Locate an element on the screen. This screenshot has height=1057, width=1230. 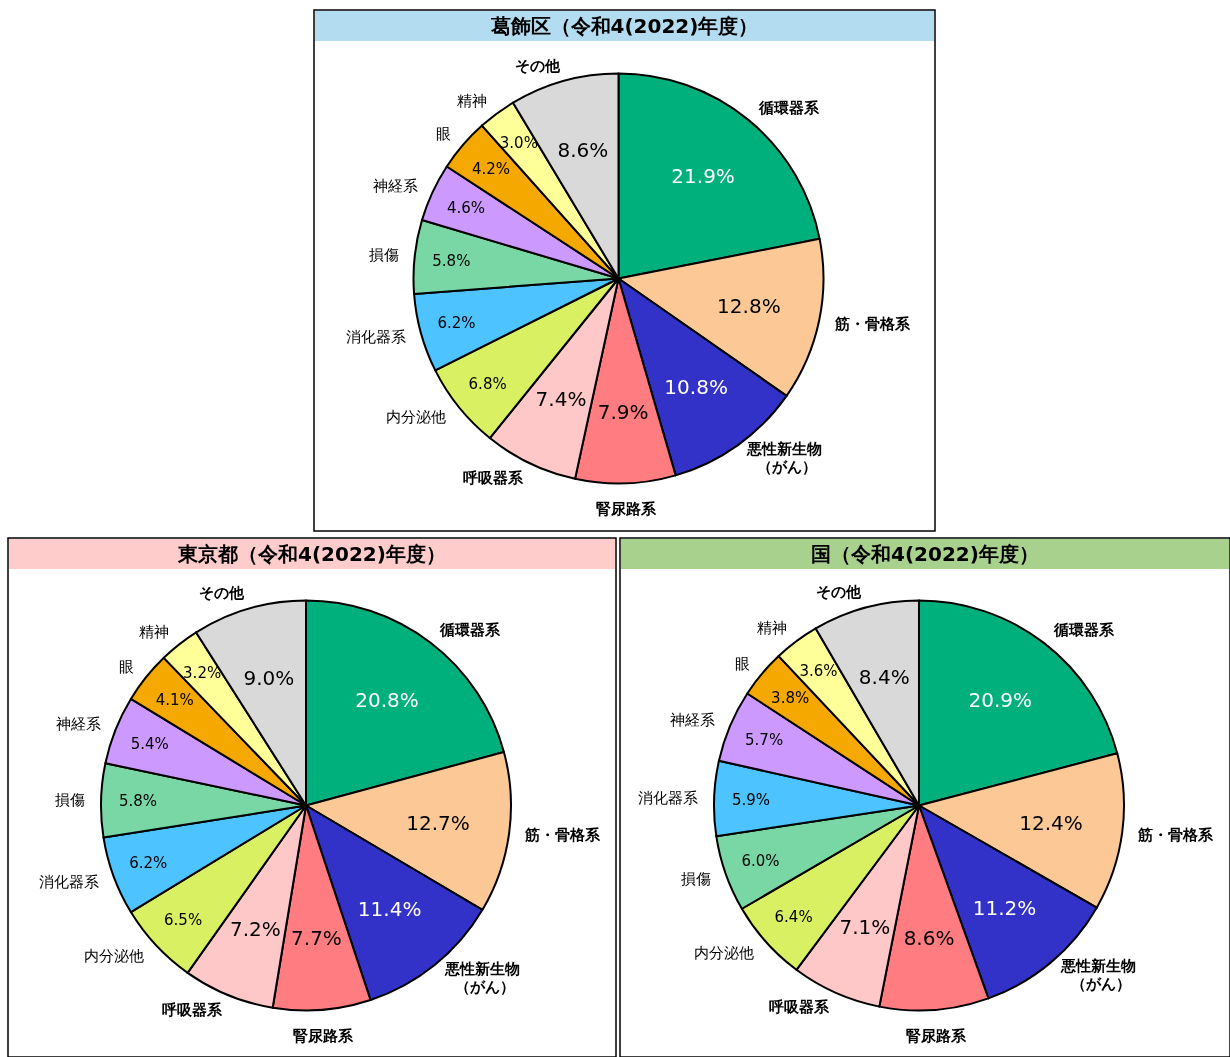
data-label: 3.6% is located at coordinates (818, 670).